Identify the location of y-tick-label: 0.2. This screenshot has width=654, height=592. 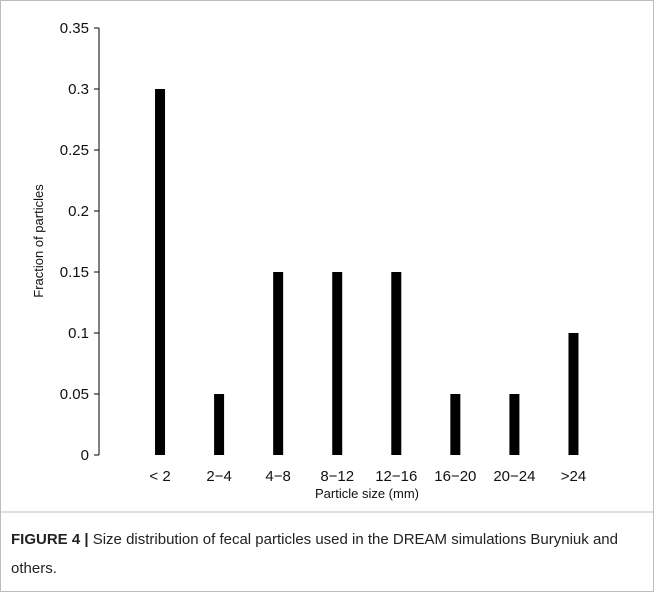
(78, 211).